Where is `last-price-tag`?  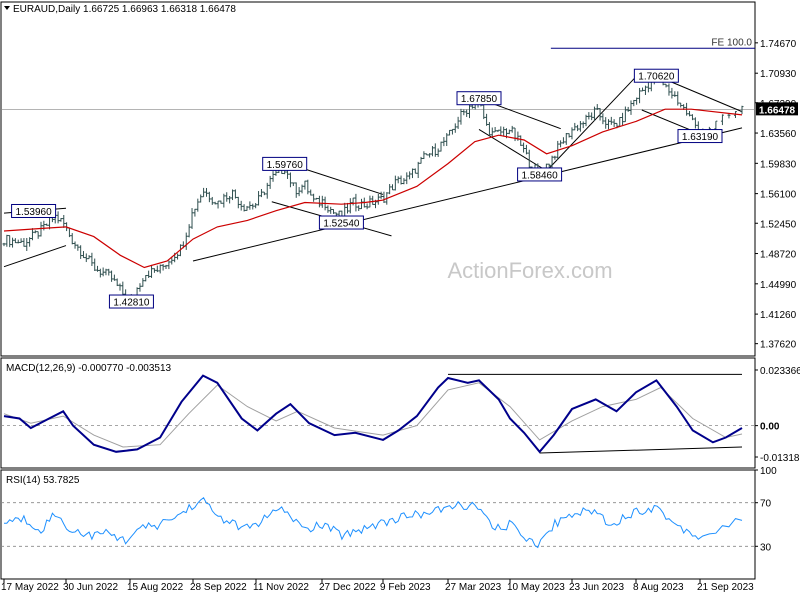
last-price-tag is located at coordinates (777, 109).